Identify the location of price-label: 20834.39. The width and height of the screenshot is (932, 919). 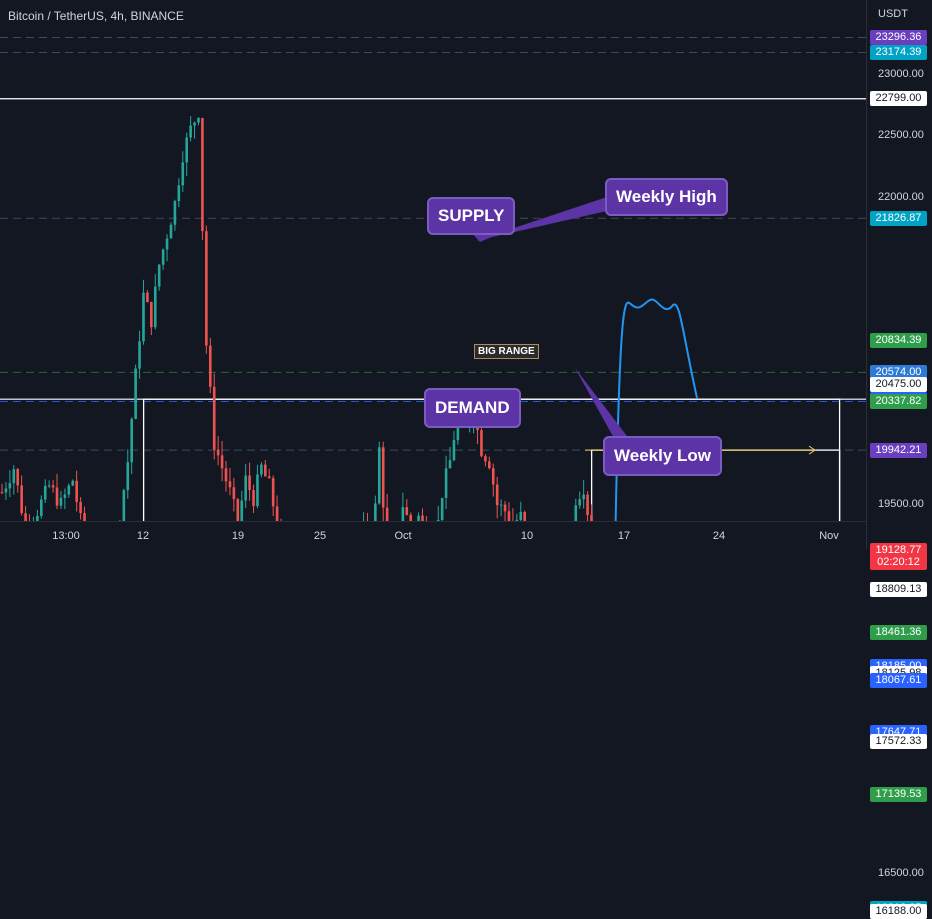
(898, 340).